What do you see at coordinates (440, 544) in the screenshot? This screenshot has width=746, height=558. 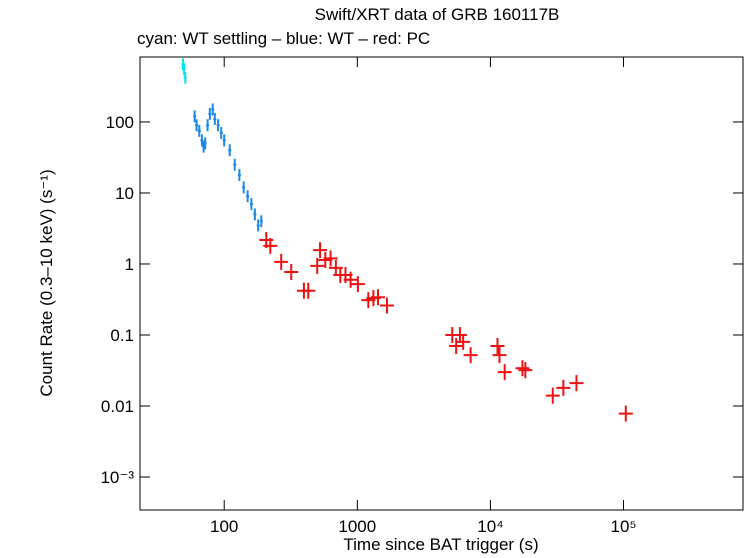 I see `x-axis-label: Time since BAT trigger (s)` at bounding box center [440, 544].